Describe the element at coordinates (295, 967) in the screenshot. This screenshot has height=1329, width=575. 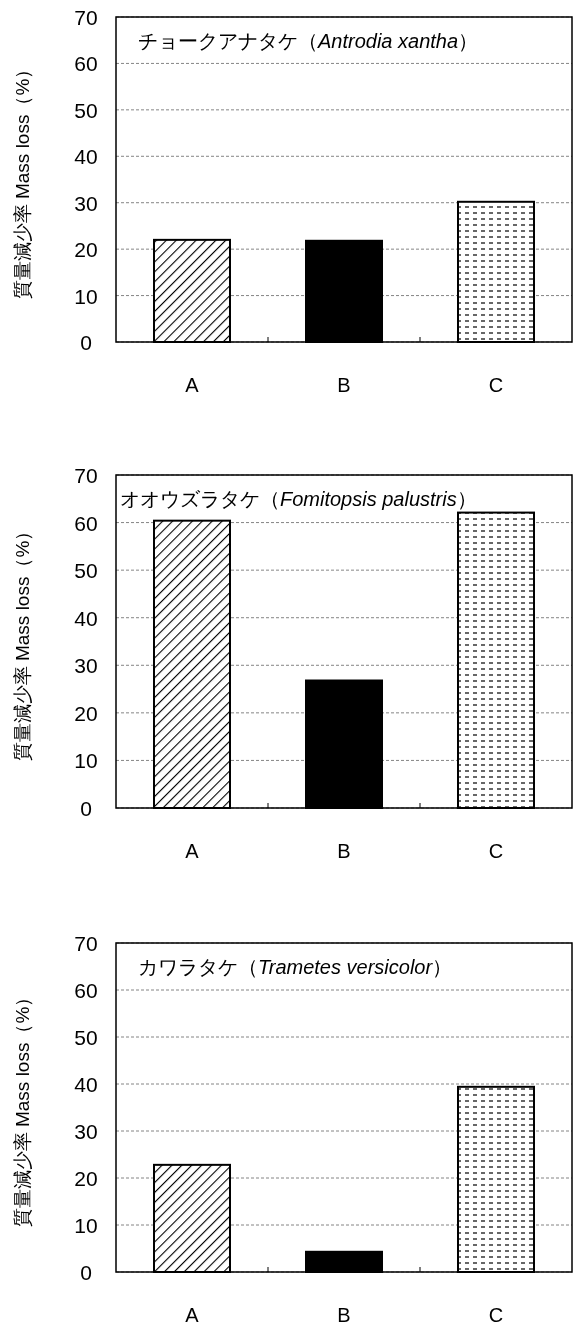
I see `text: カワラタケ（Trametes versicolor）` at that location.